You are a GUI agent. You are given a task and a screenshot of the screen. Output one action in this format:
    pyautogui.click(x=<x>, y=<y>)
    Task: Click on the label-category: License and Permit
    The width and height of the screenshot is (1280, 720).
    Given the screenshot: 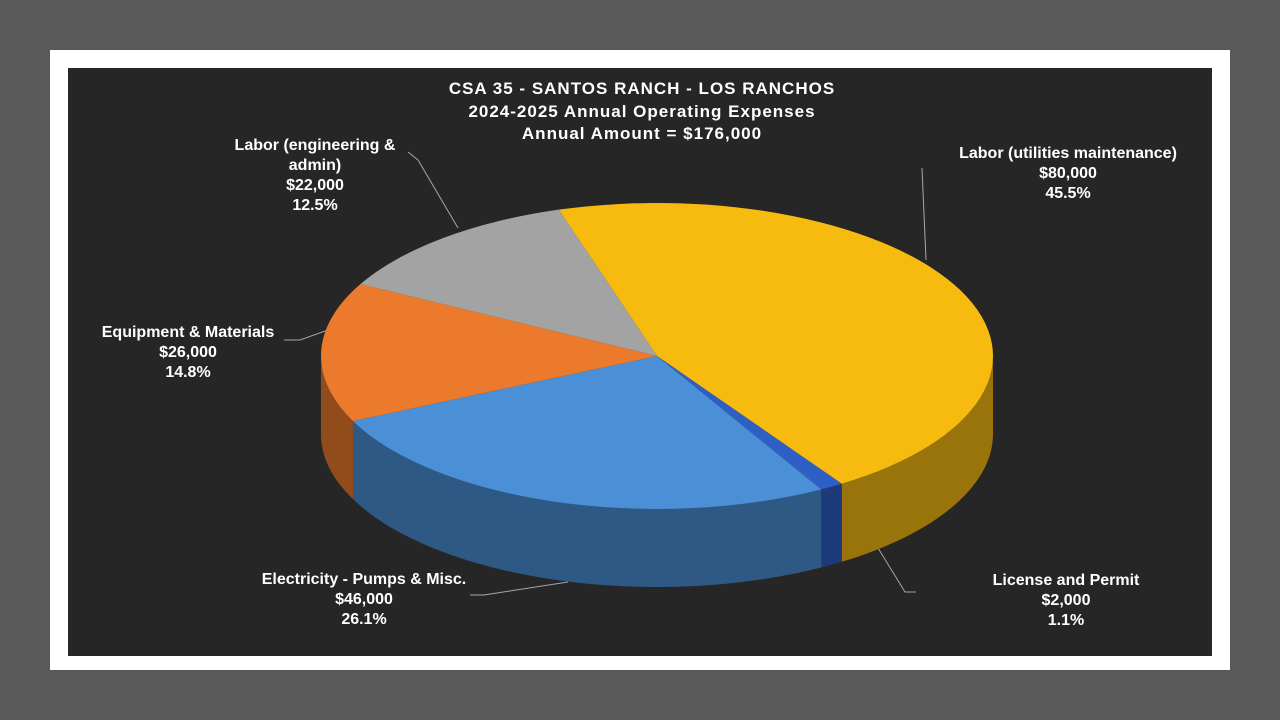 What is the action you would take?
    pyautogui.click(x=1066, y=580)
    